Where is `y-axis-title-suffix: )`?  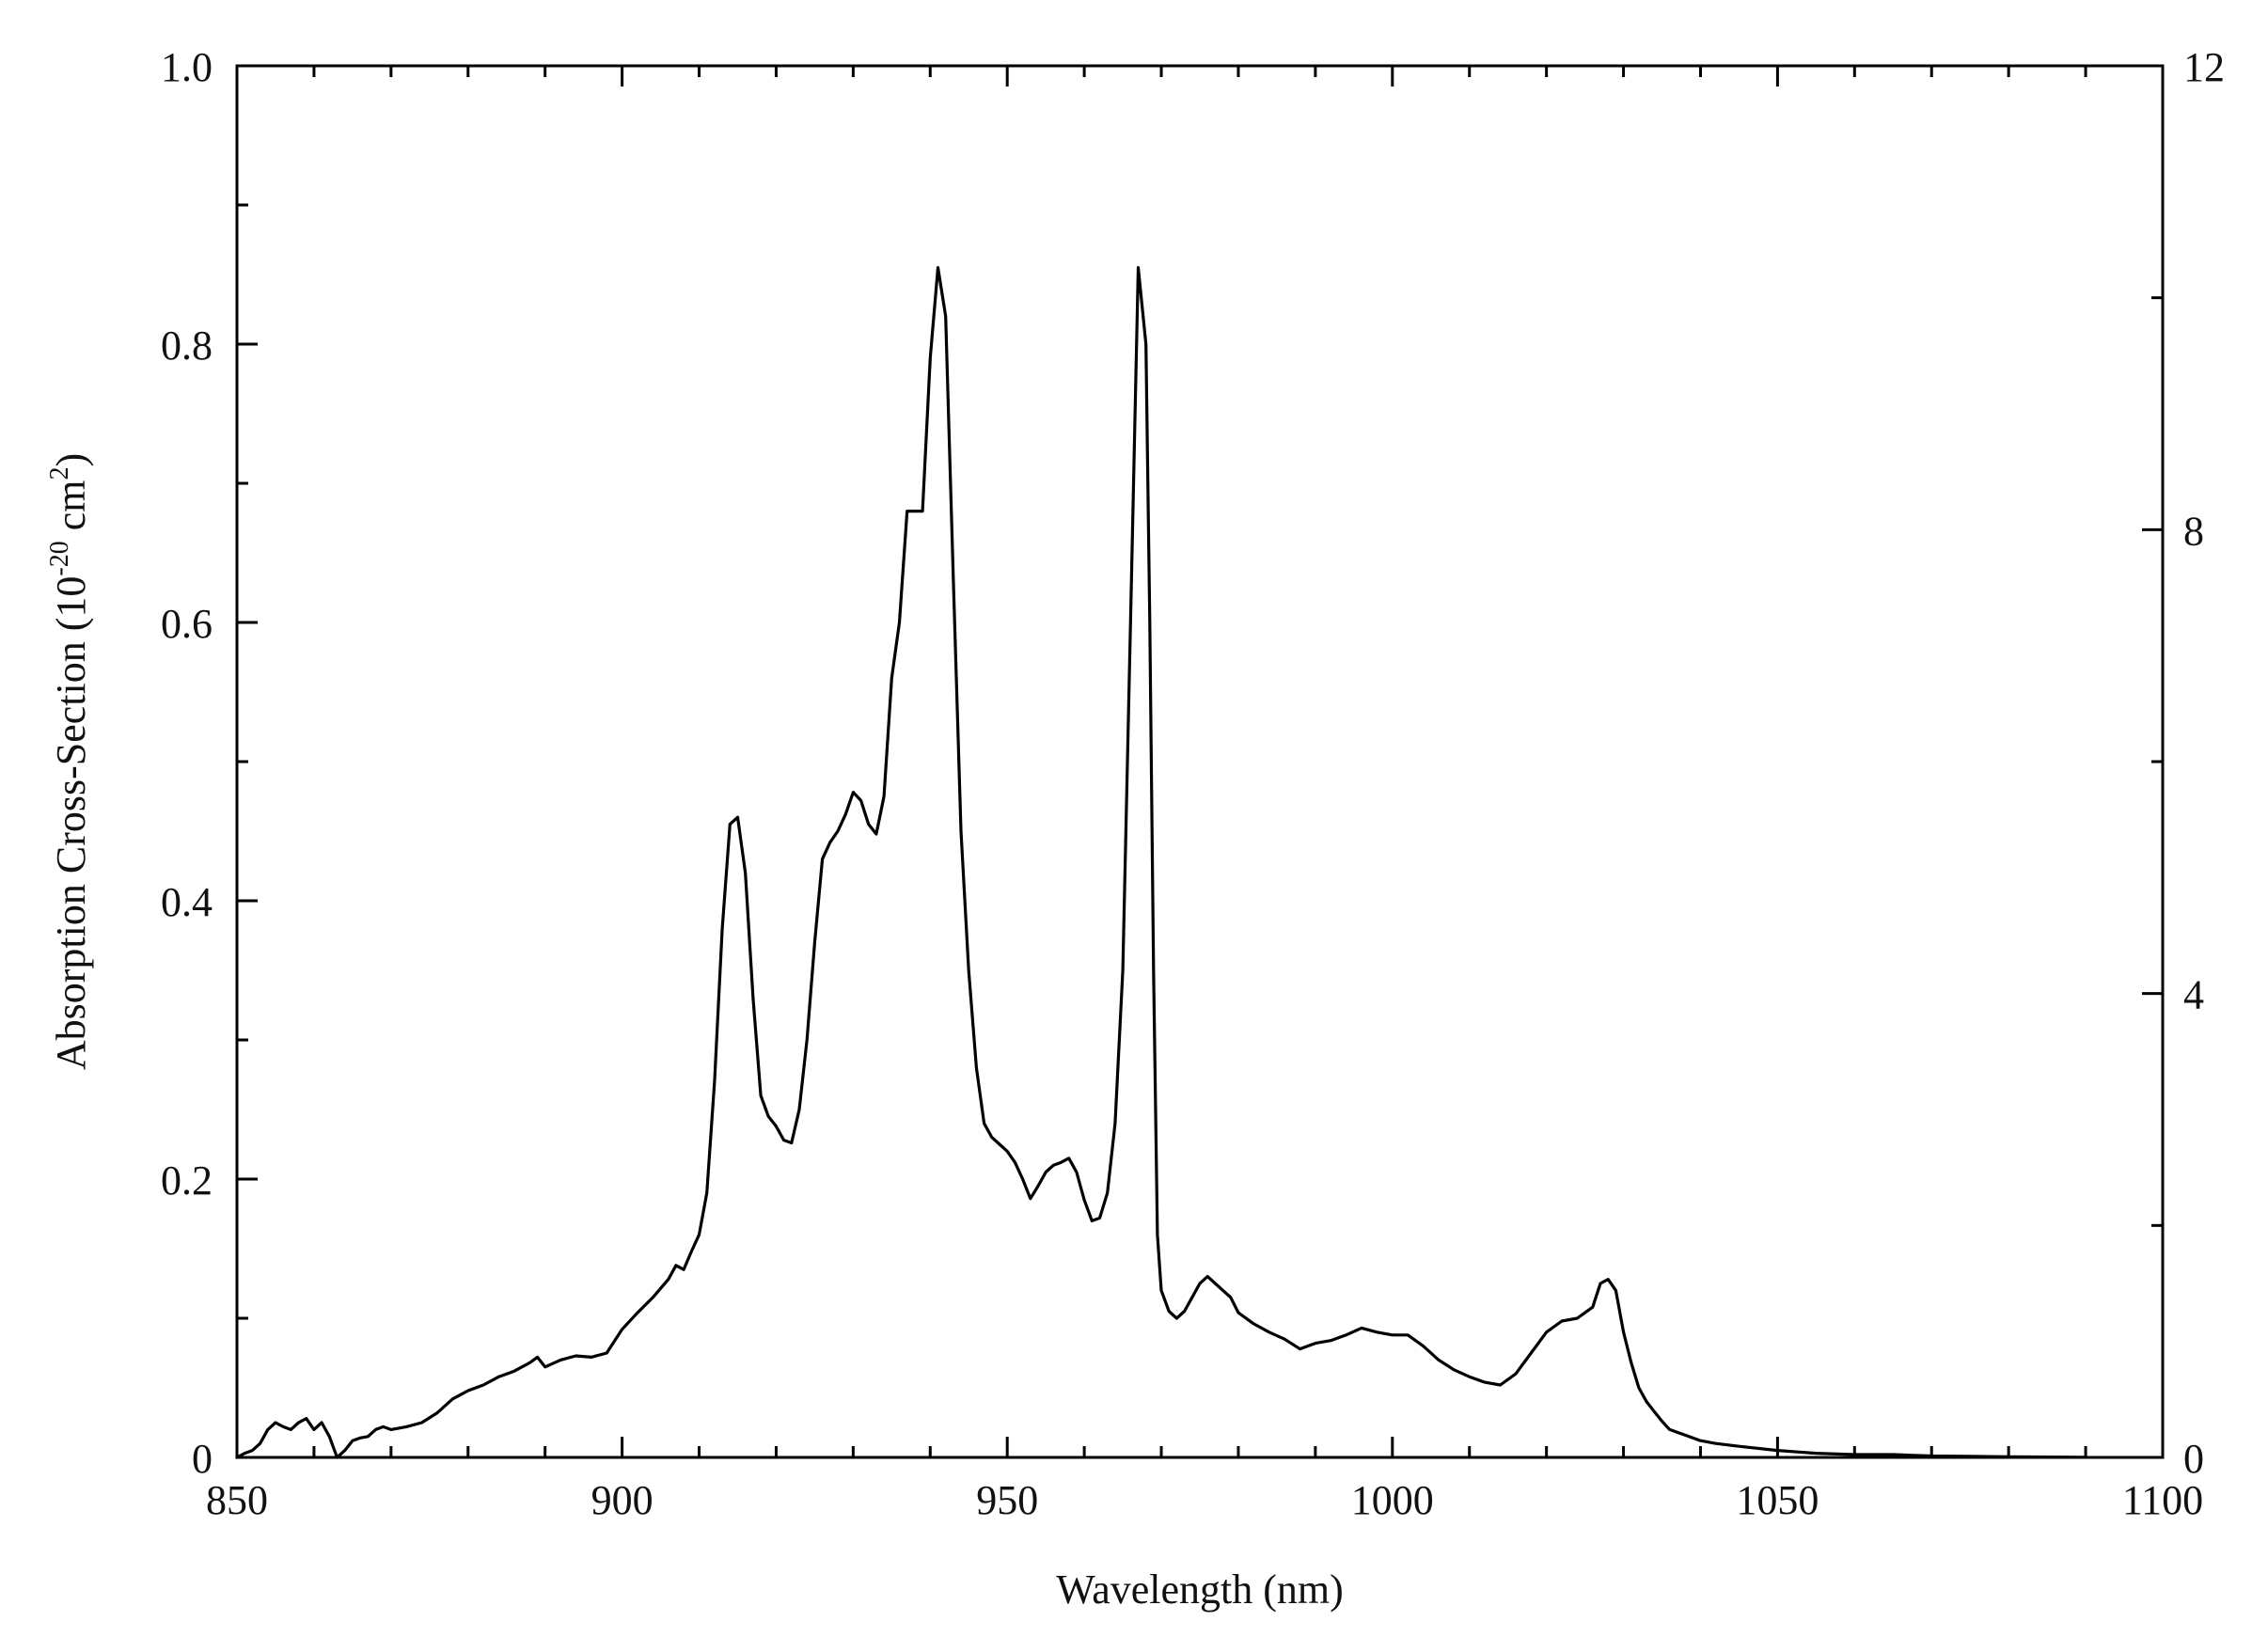 y-axis-title-suffix: ) is located at coordinates (71, 460).